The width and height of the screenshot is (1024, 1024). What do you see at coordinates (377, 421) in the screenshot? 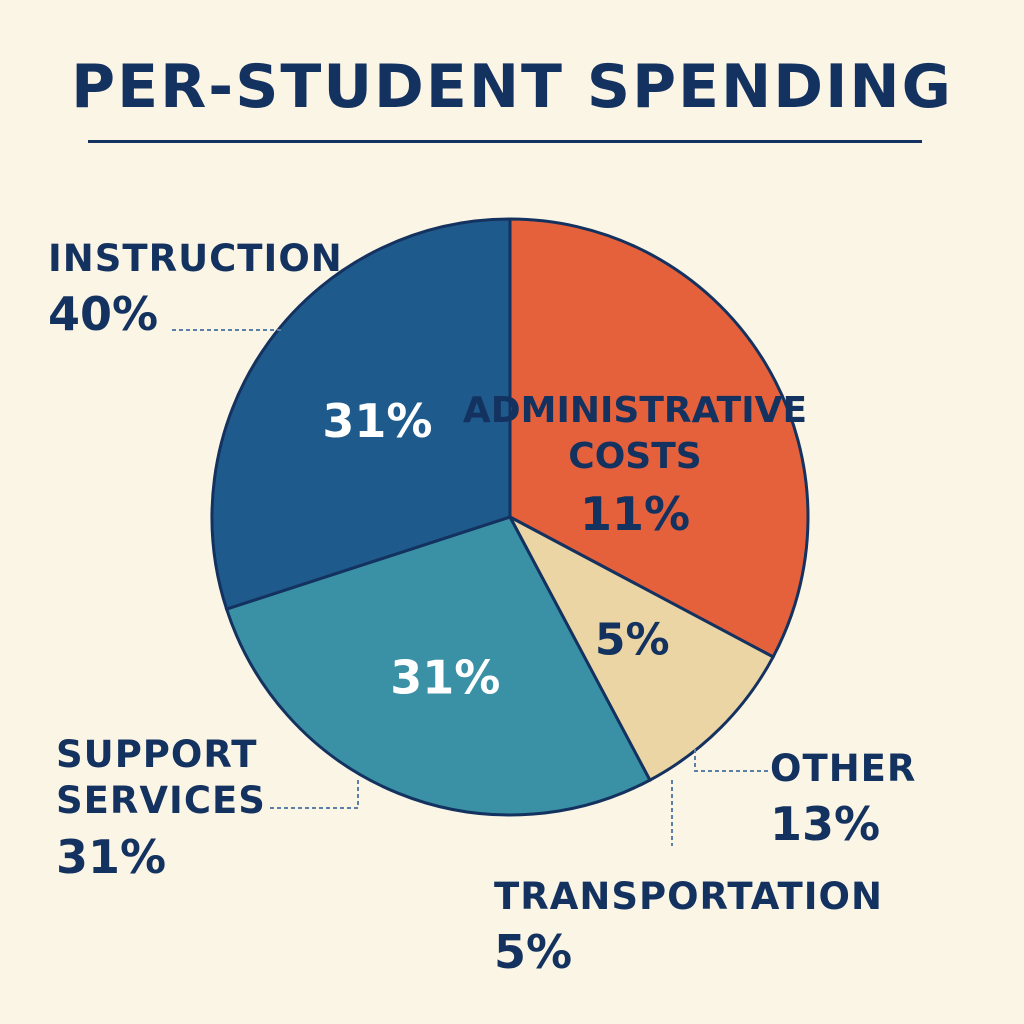
I see `slice-label-instruction: 31%` at bounding box center [377, 421].